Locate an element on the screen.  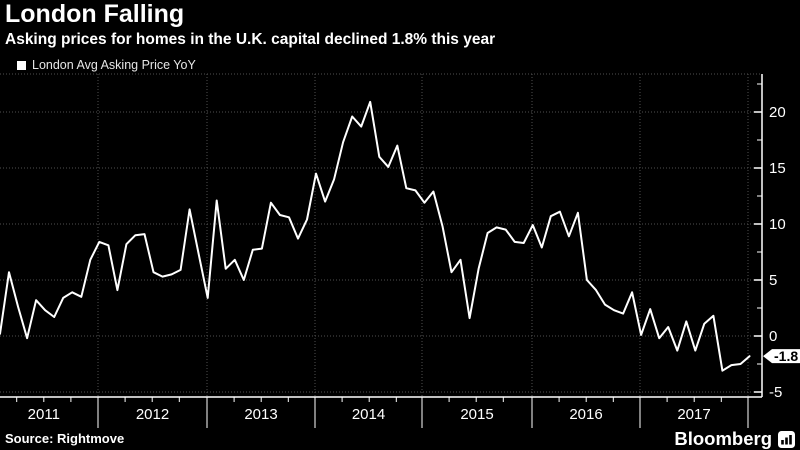
legend: London Avg Asking Price YoY is located at coordinates (106, 65).